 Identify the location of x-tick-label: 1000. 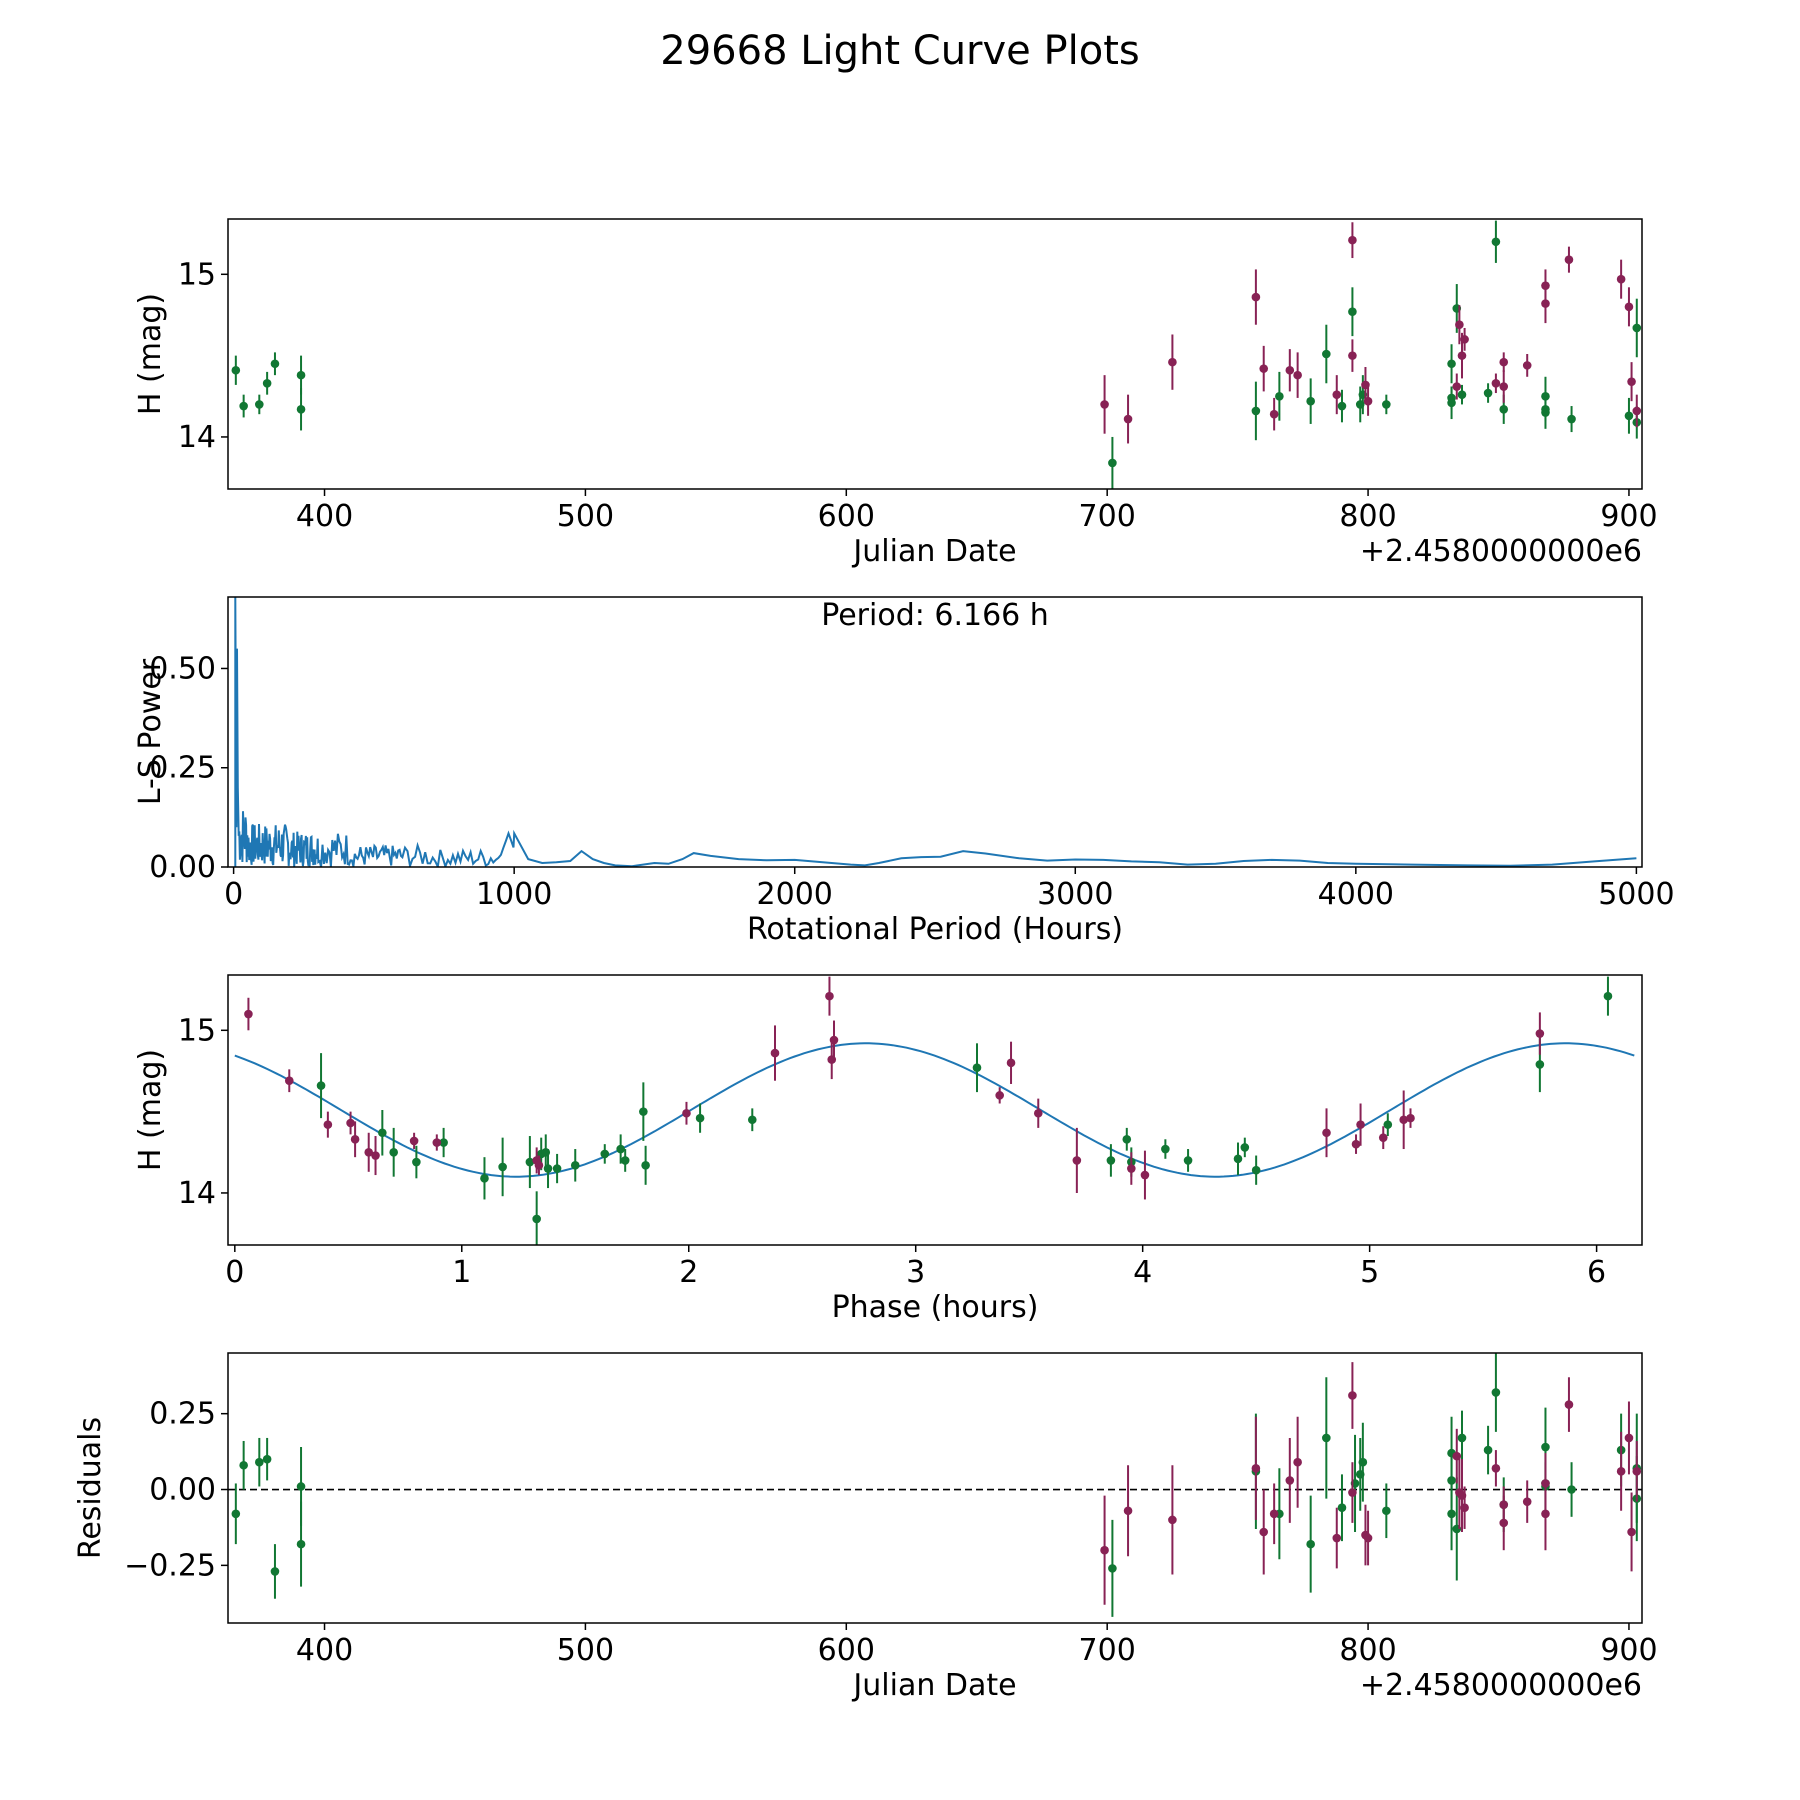
(514, 894).